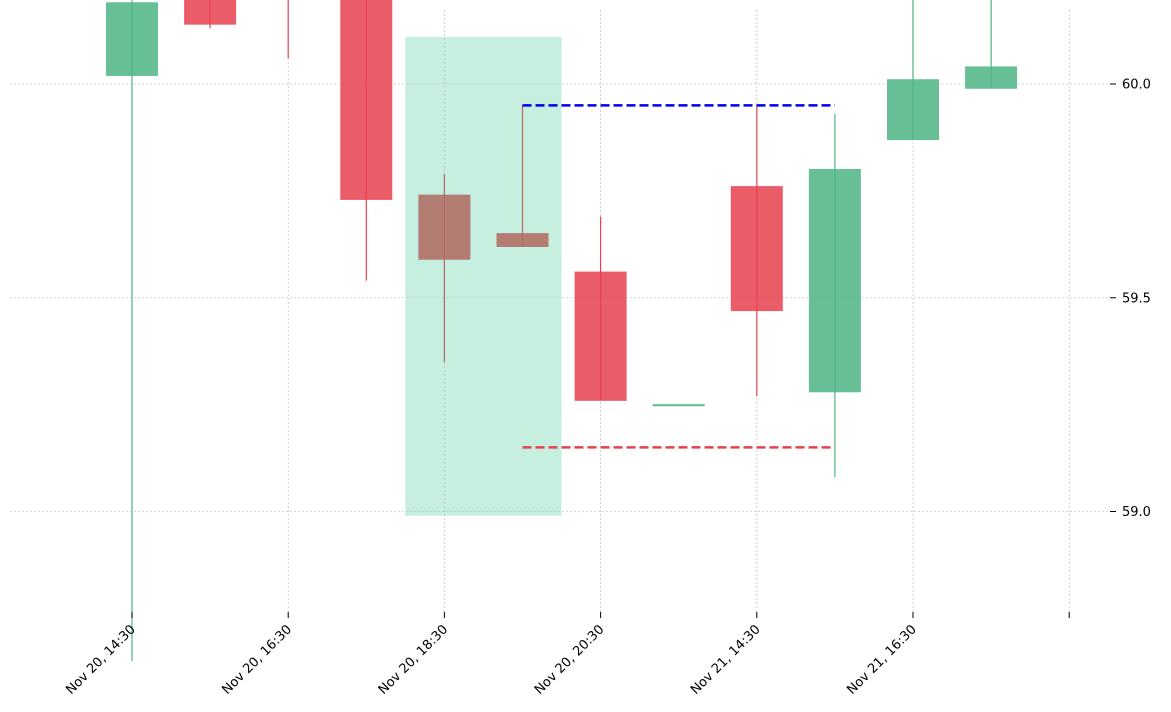  What do you see at coordinates (414, 660) in the screenshot?
I see `x-tick-label: Nov 20, 18:30` at bounding box center [414, 660].